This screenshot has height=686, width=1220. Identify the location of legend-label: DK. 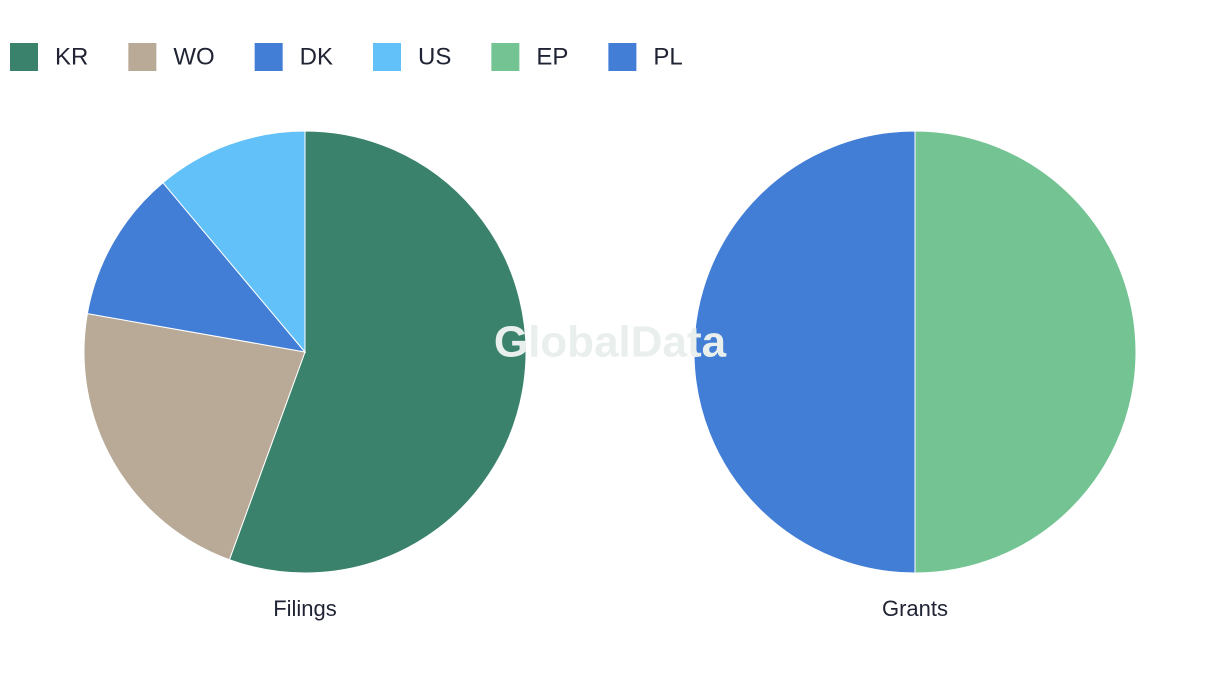
(316, 56).